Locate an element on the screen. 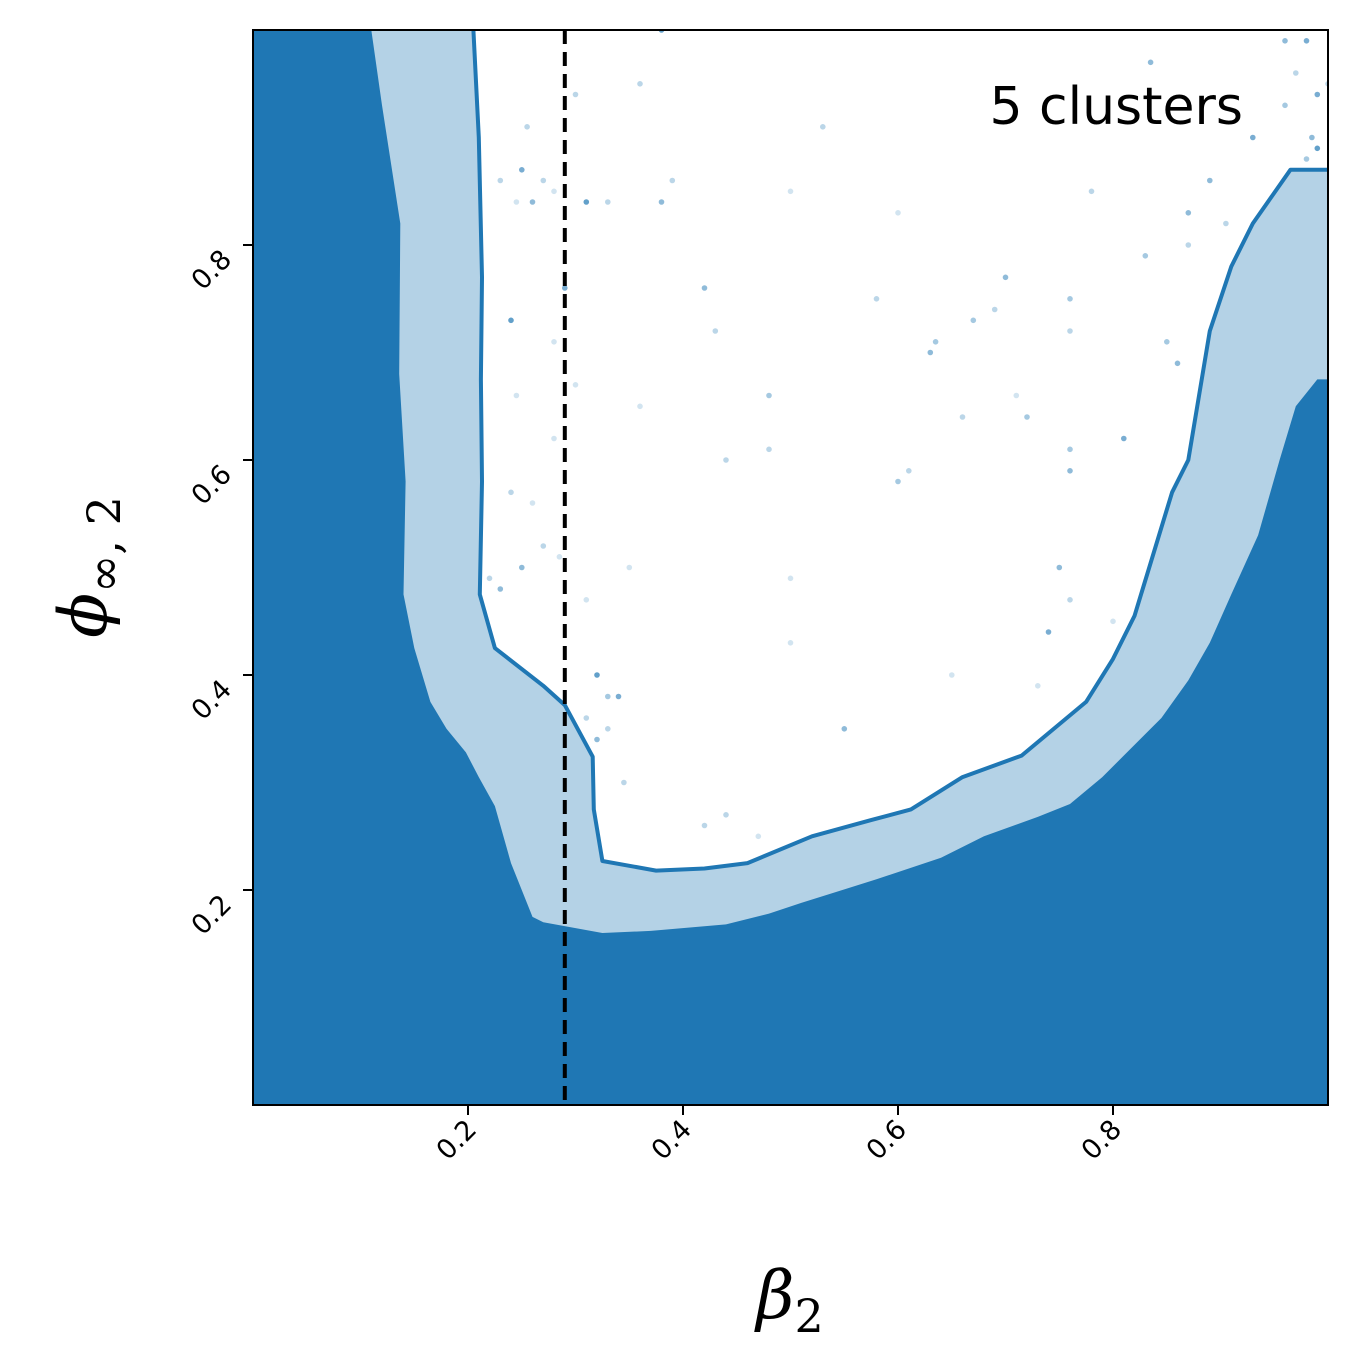 The image size is (1358, 1356). annotation-label: 5 clusters is located at coordinates (1116, 107).